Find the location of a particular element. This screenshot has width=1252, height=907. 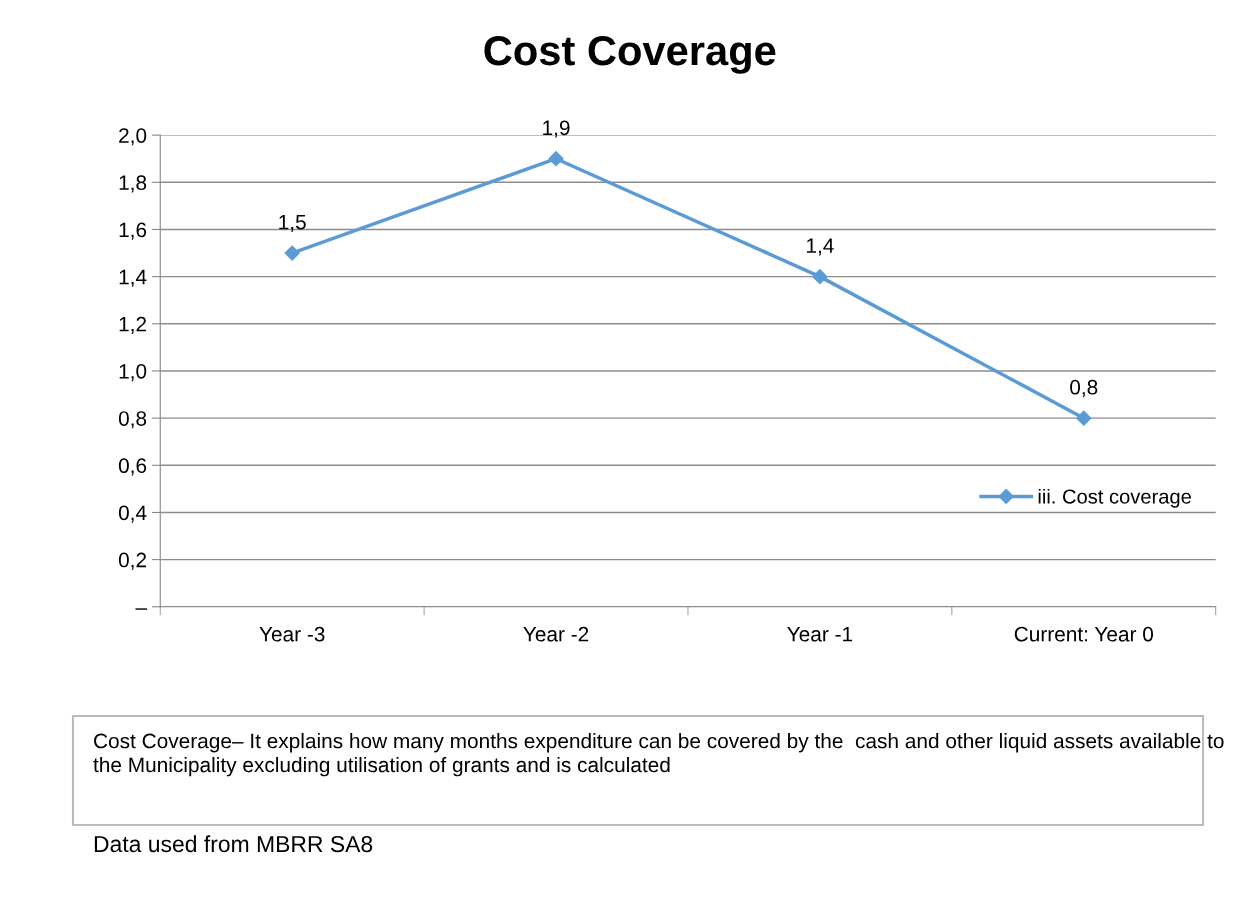

legend-label: iii. Cost coverage is located at coordinates (1114, 498).